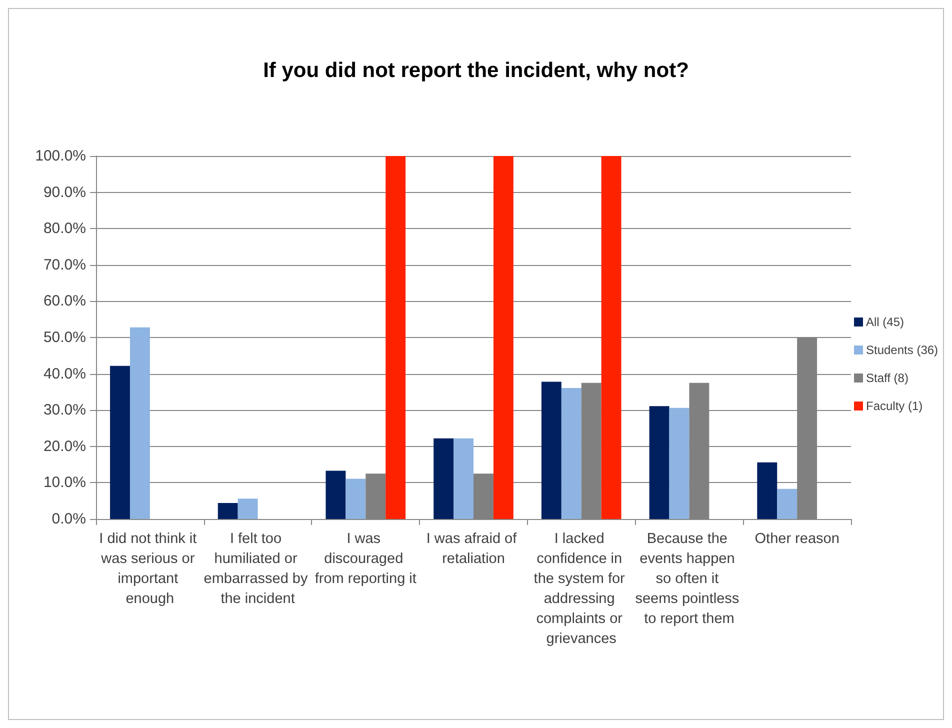 This screenshot has height=728, width=952. Describe the element at coordinates (64, 265) in the screenshot. I see `y-tick-label: 70.0%` at that location.